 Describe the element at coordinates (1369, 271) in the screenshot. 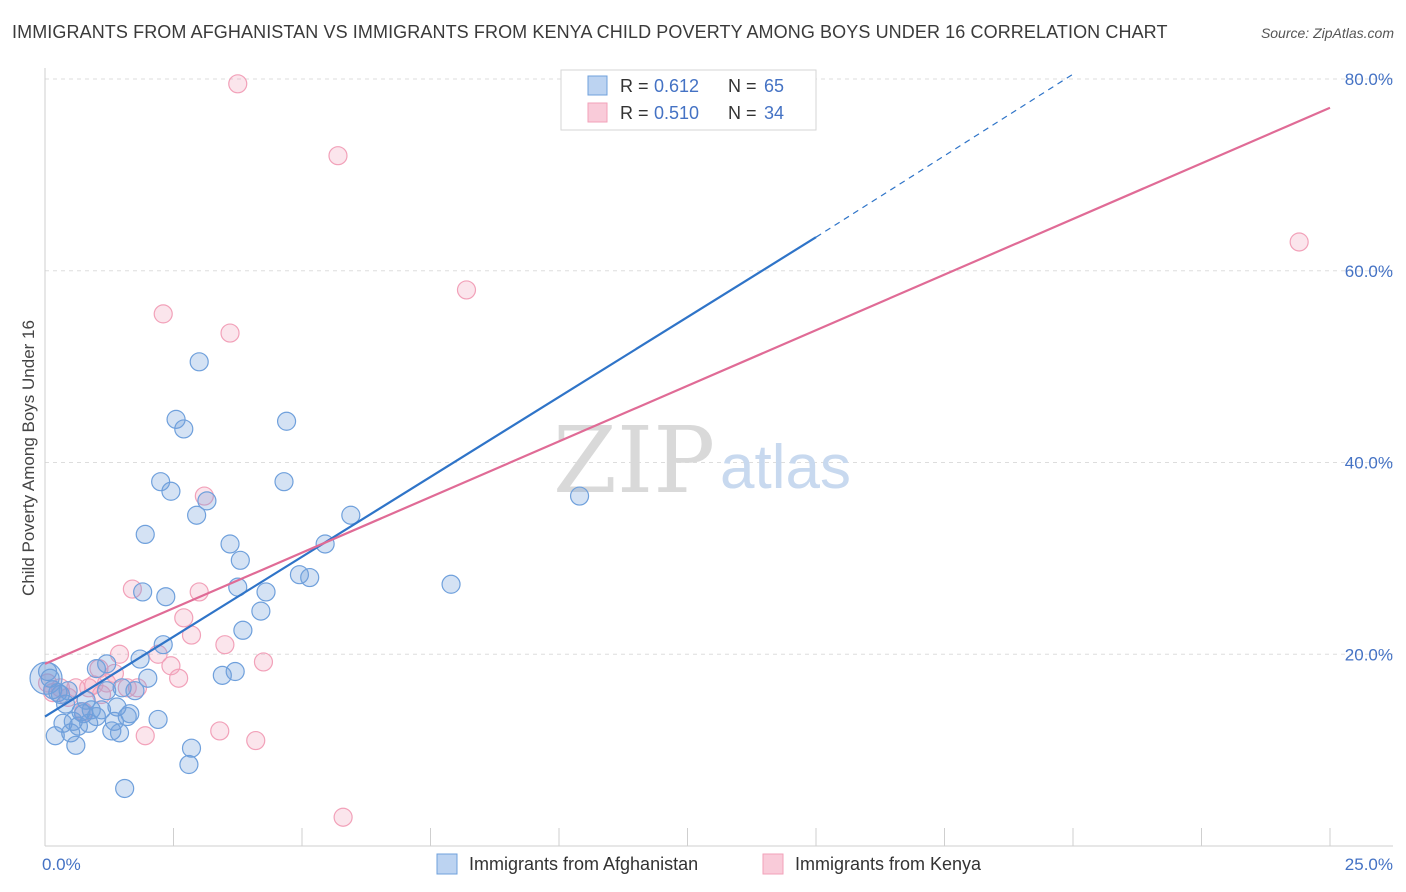

I see `y-tick-label-2: 60.0%` at that location.